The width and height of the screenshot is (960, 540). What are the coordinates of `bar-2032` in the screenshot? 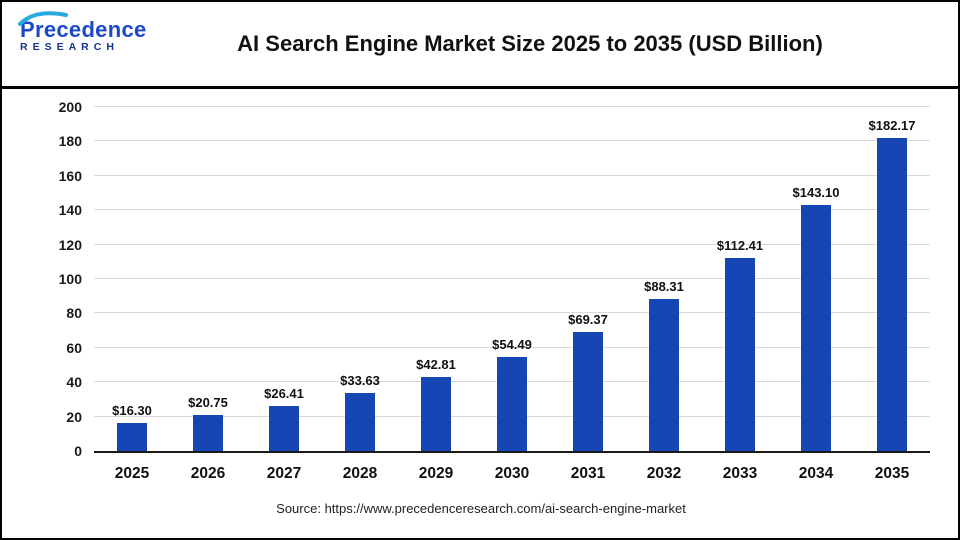 It's located at (664, 375).